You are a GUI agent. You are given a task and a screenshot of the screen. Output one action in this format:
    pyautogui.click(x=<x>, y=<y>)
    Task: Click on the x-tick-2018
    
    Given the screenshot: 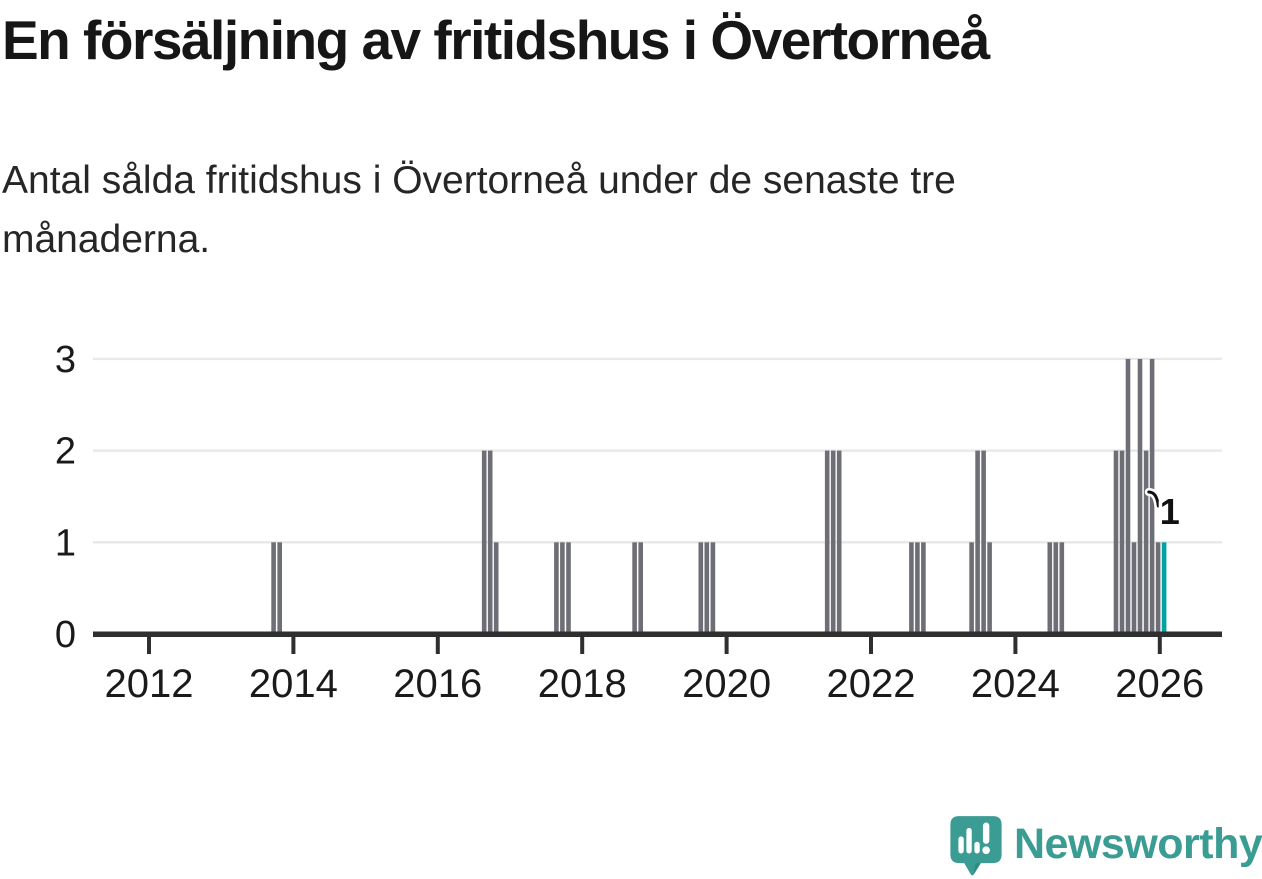 What is the action you would take?
    pyautogui.click(x=582, y=645)
    